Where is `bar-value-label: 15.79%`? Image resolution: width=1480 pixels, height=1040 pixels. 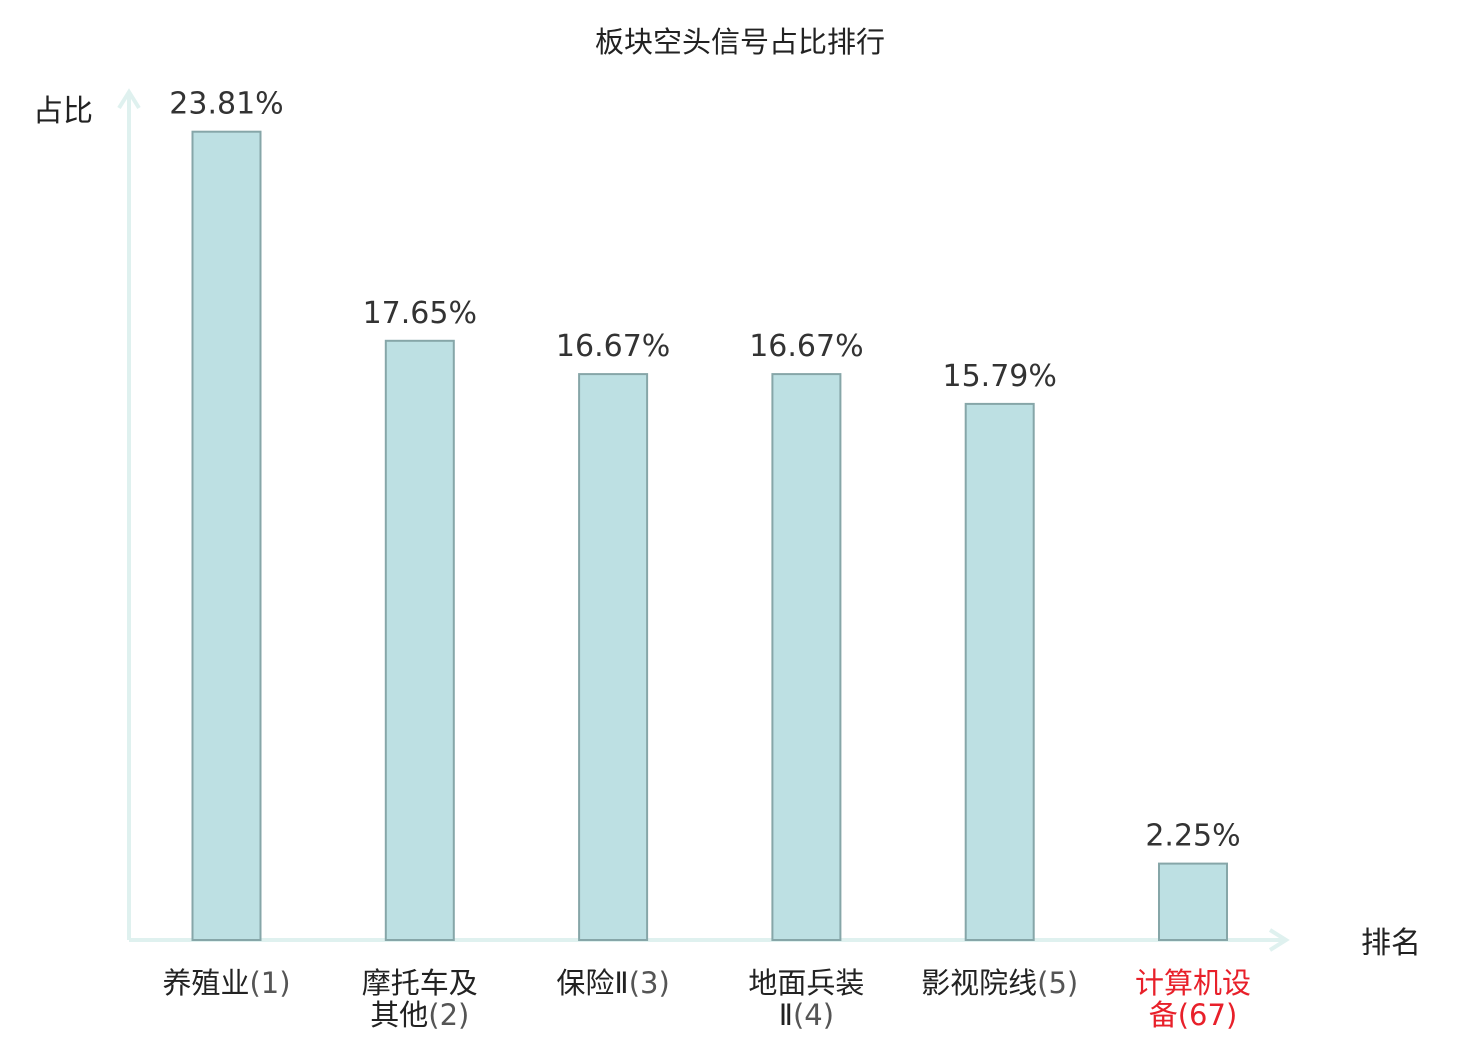 bar-value-label: 15.79% is located at coordinates (1000, 376).